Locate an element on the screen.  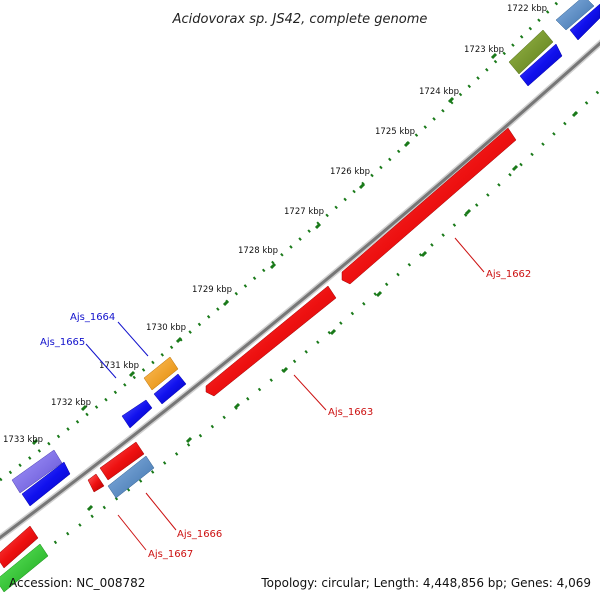
gene-label-ajs-1663: Ajs_1663 is located at coordinates (350, 412).